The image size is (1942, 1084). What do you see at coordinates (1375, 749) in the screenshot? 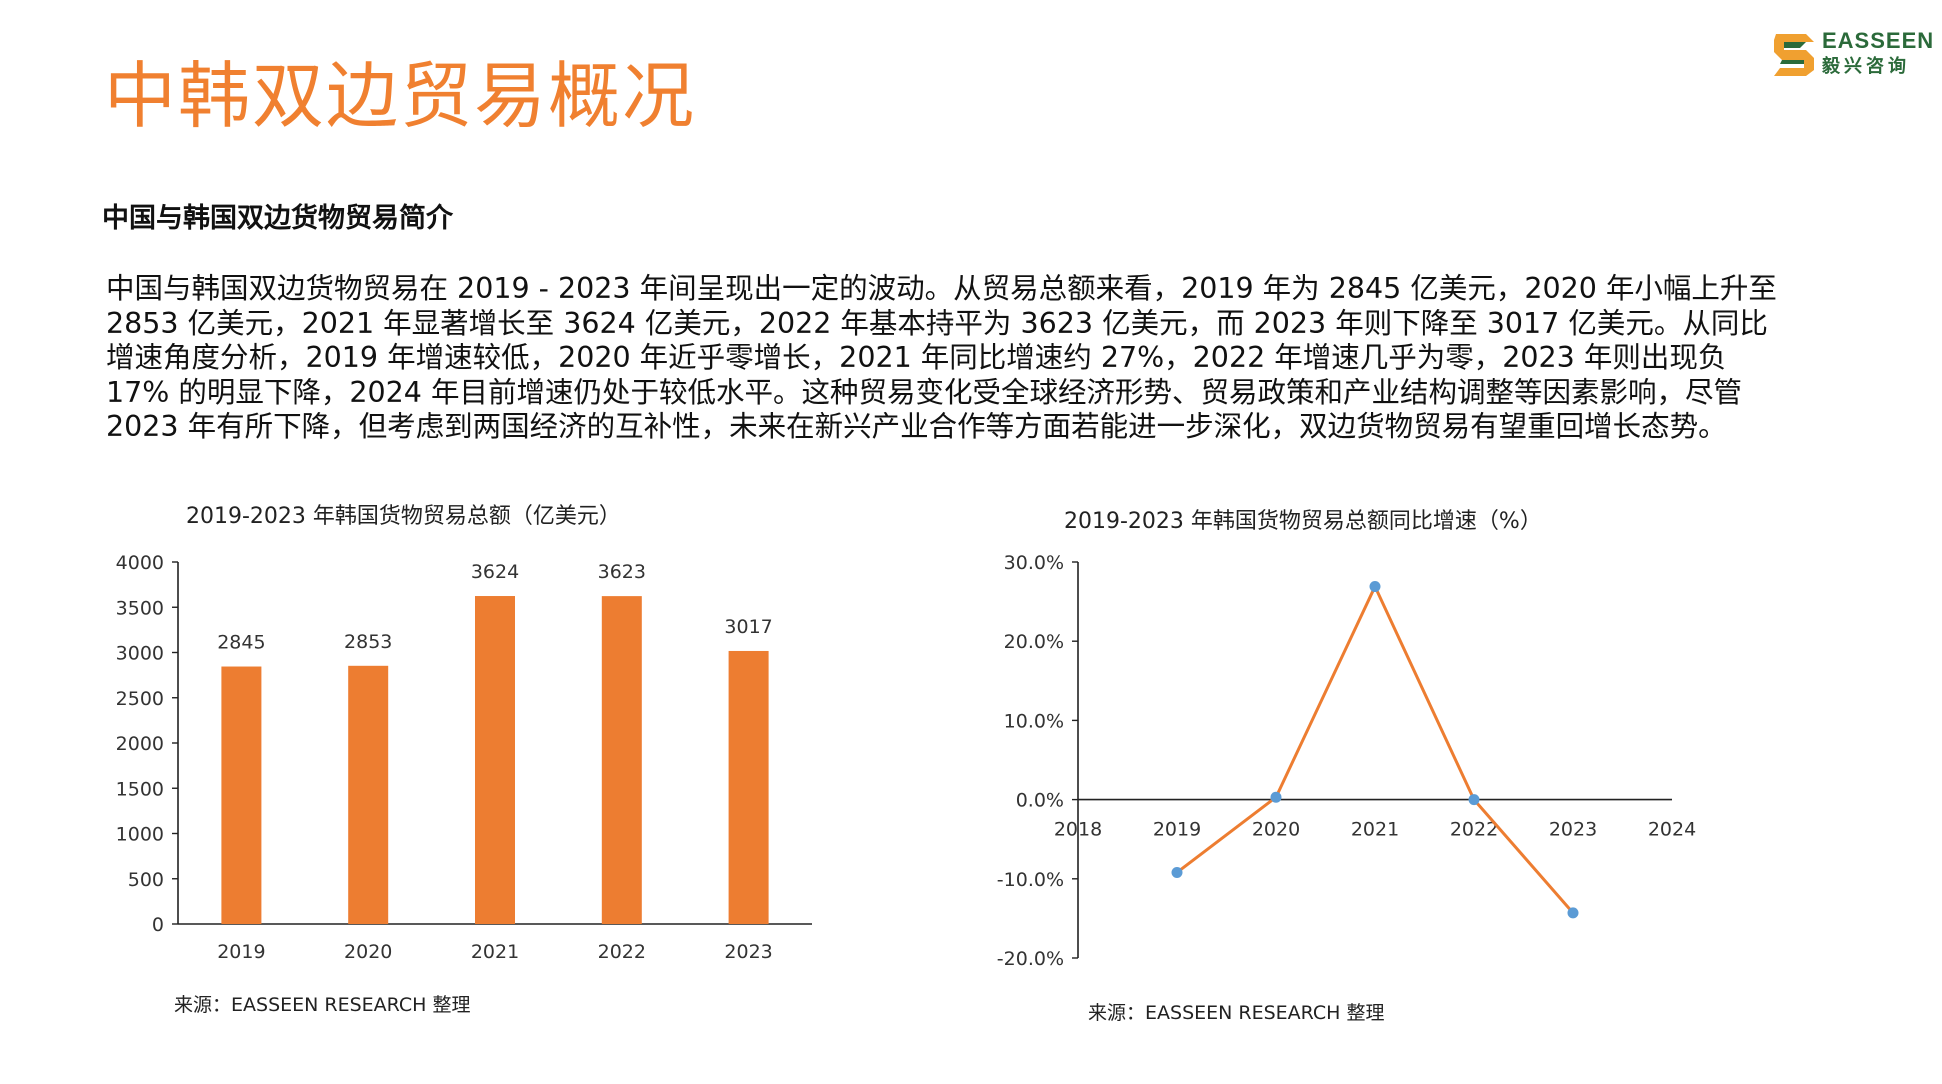
I see `line-chart-series-line` at bounding box center [1375, 749].